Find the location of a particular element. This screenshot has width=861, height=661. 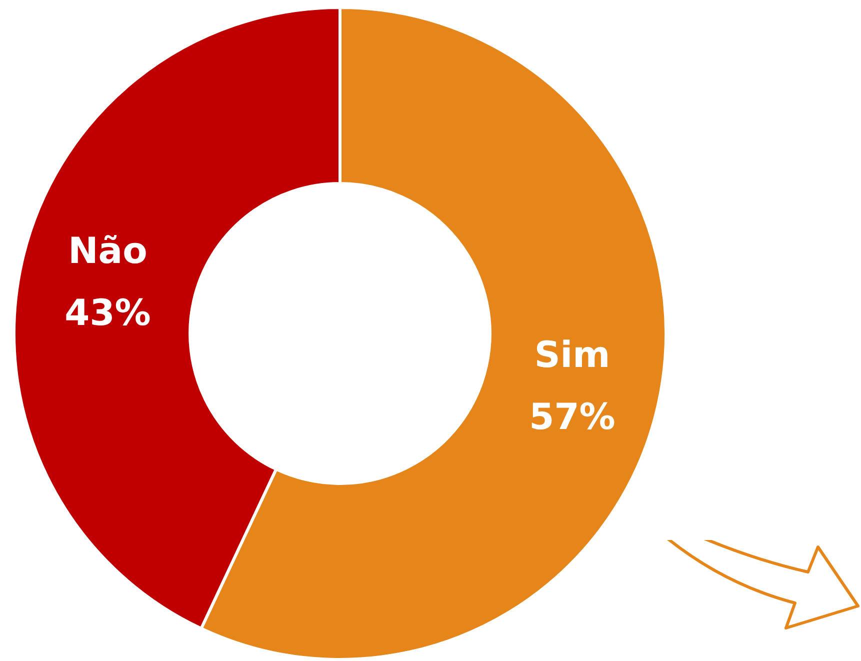

data-label: 57% is located at coordinates (572, 417).